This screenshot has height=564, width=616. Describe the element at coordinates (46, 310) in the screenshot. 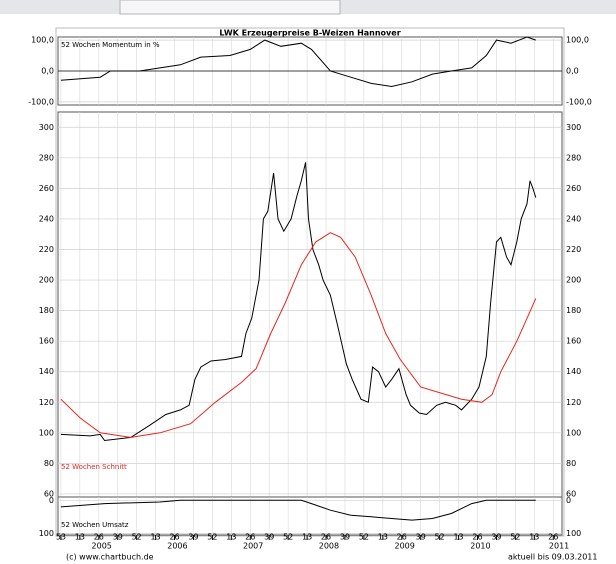

I see `y-tick-label: 180` at that location.